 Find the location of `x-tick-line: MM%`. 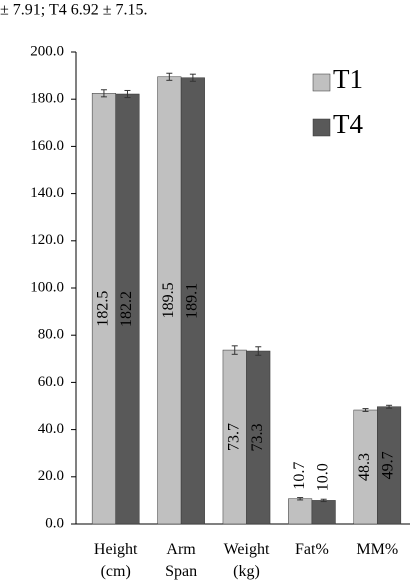

x-tick-line: MM% is located at coordinates (377, 549).